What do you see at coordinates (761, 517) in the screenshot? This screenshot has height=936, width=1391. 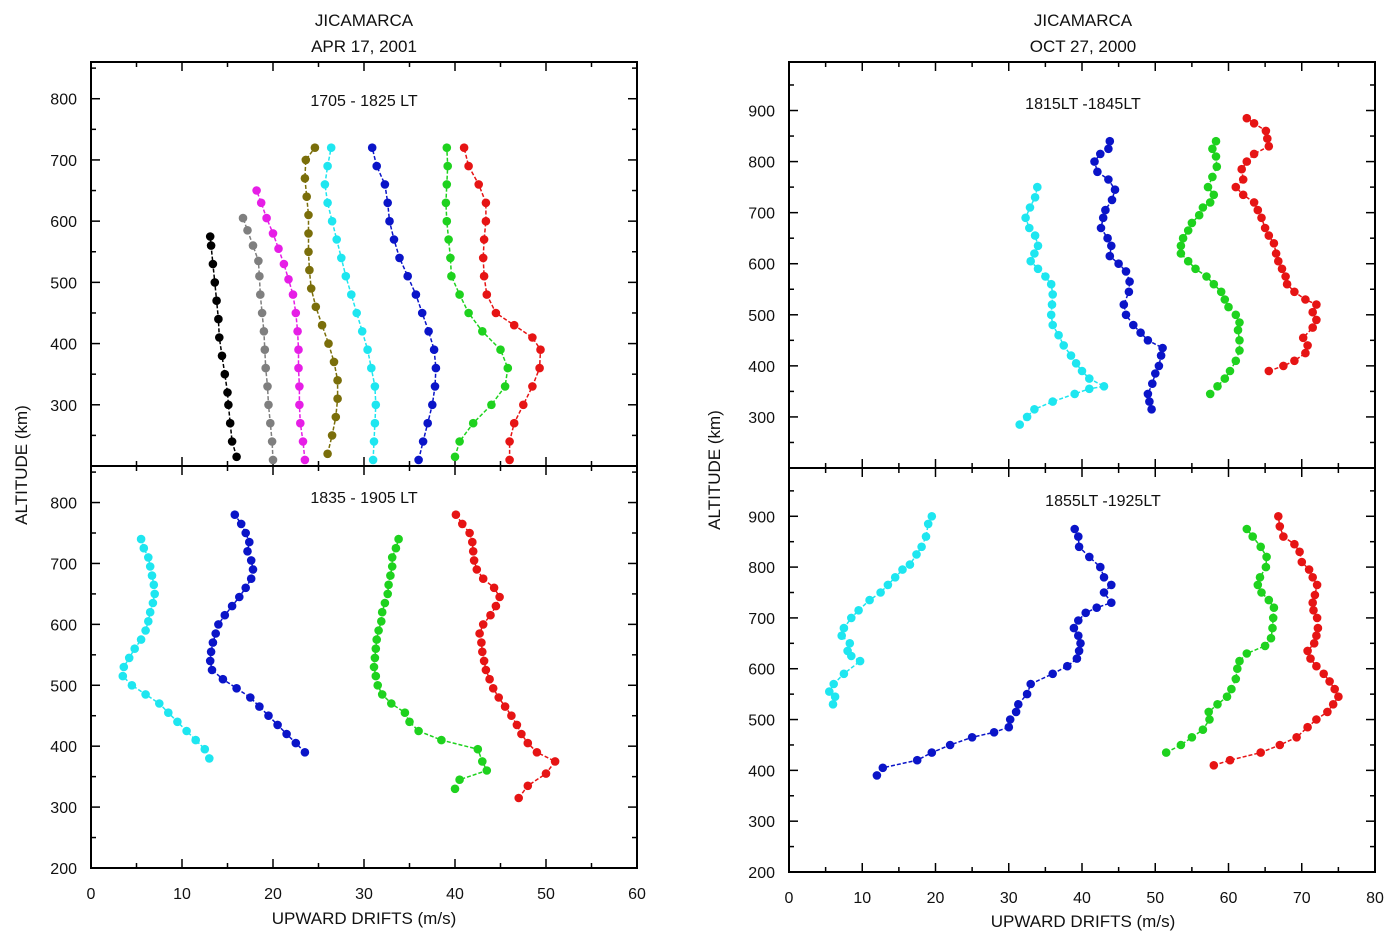 I see `y-tick-label: 900` at bounding box center [761, 517].